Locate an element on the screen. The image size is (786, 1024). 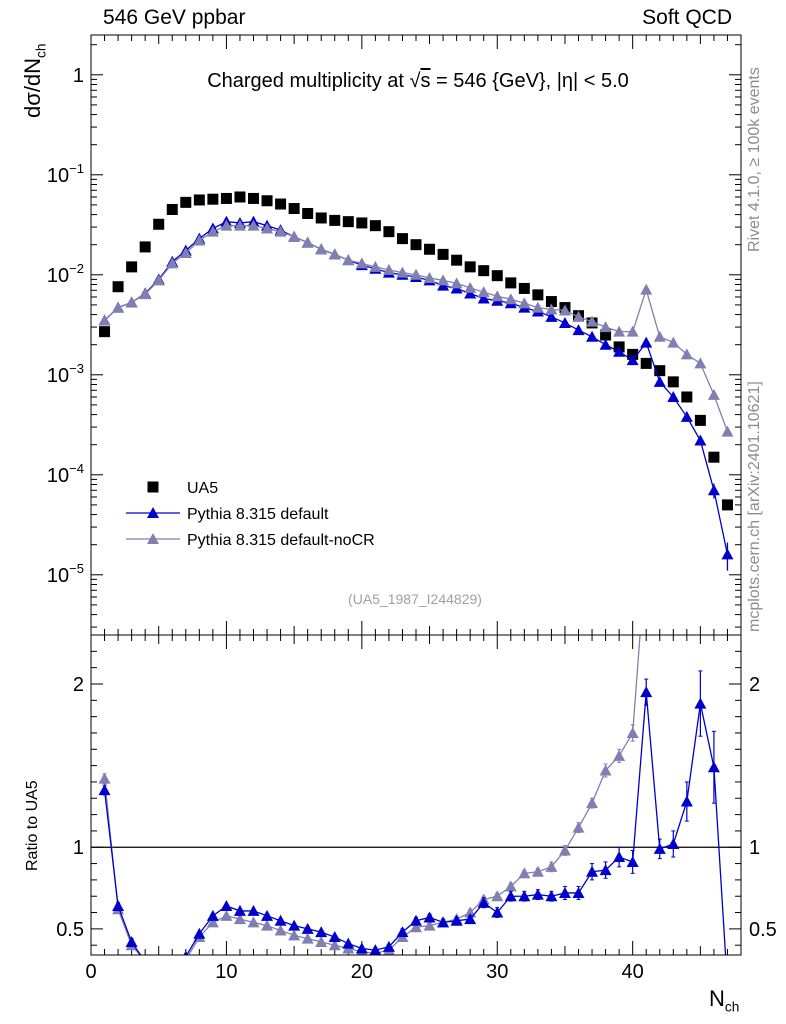
legend-label-0: UA5 is located at coordinates (202, 488).